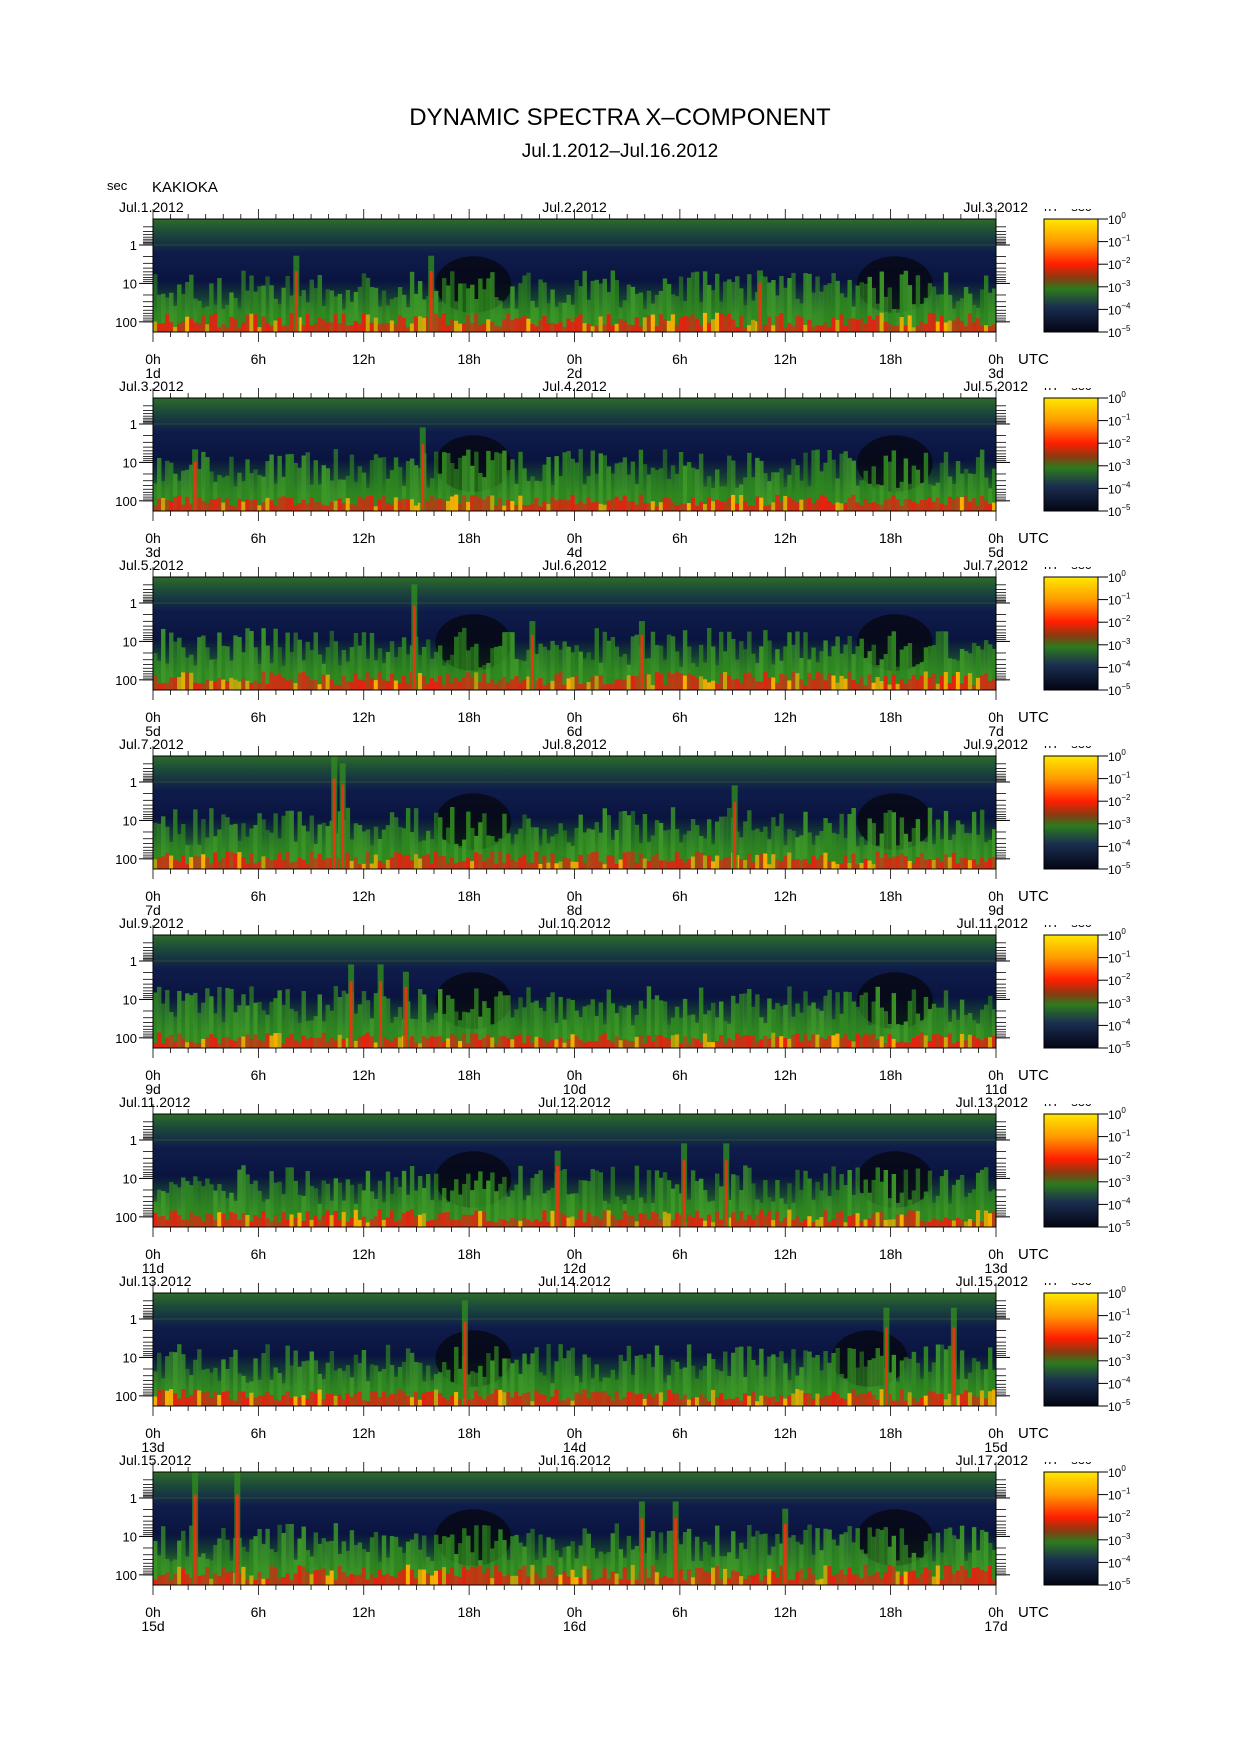 Image resolution: width=1240 pixels, height=1752 pixels. I want to click on colorbar-tick-label: 10⁻⁵, so click(1119, 1406).